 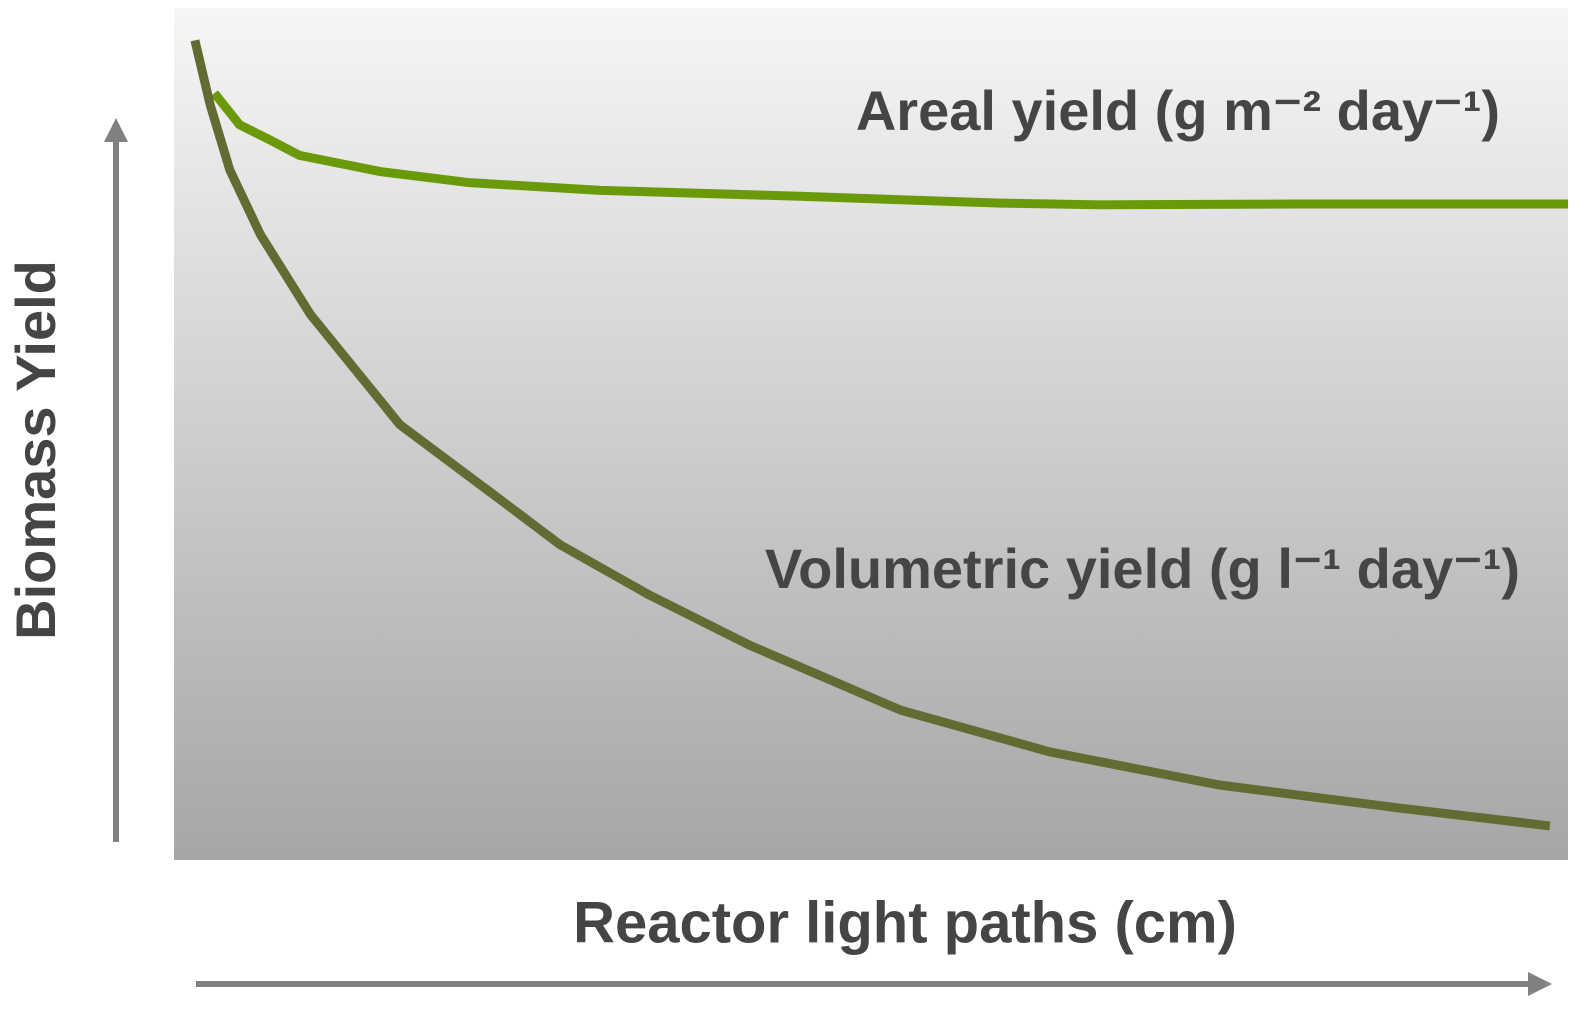 I want to click on x-axis-label: Reactor light paths (cm), so click(x=905, y=922).